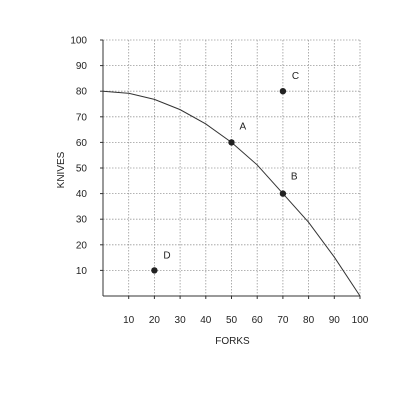 Image resolution: width=400 pixels, height=400 pixels. I want to click on x-axis-title: FORKS, so click(232, 341).